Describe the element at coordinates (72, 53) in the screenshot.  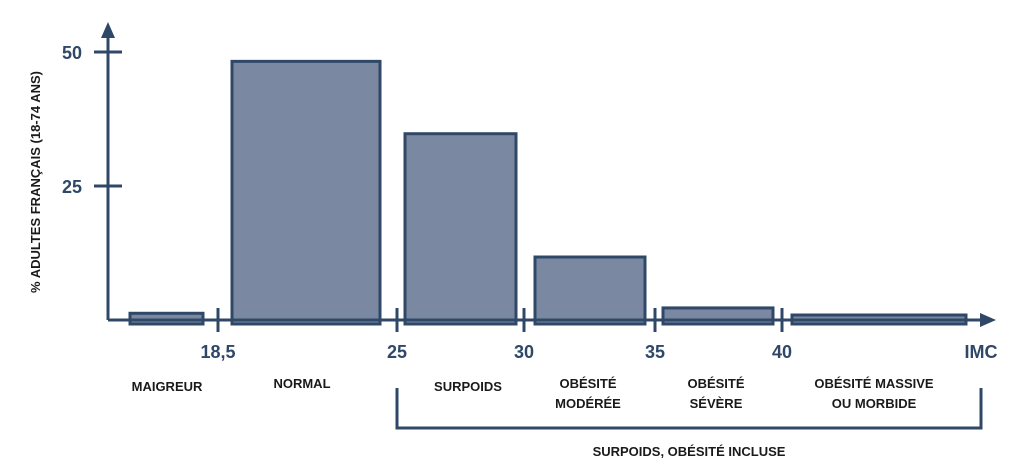
I see `y-tick-label: 50` at that location.